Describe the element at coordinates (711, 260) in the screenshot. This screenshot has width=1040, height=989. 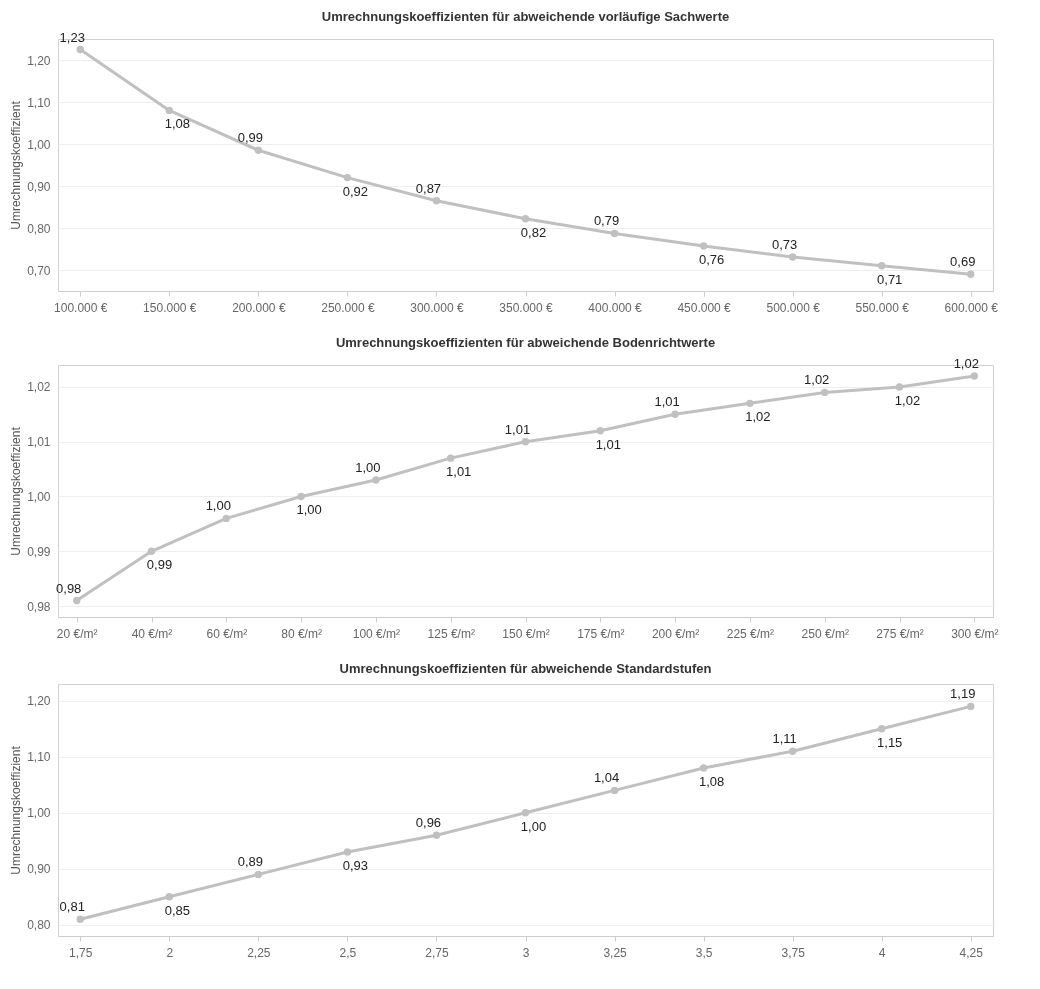
I see `data-label: 0,76` at that location.